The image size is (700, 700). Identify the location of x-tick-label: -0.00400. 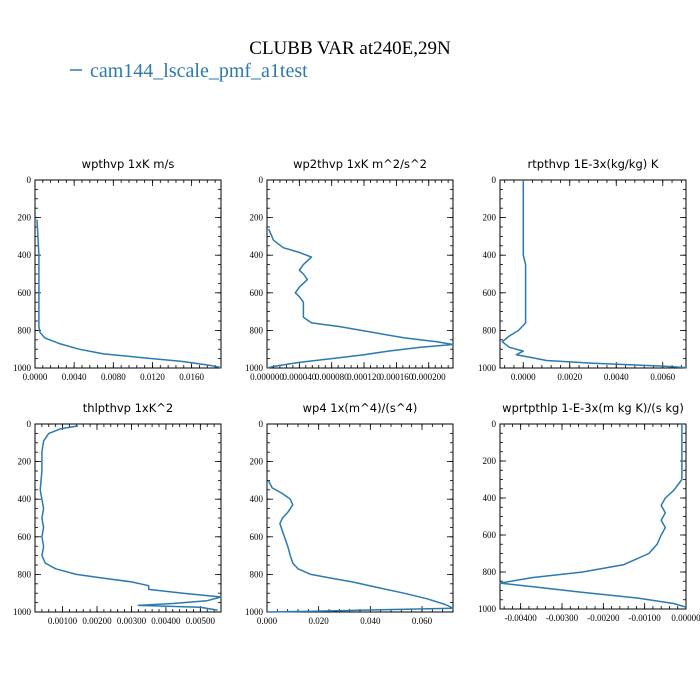
(521, 618).